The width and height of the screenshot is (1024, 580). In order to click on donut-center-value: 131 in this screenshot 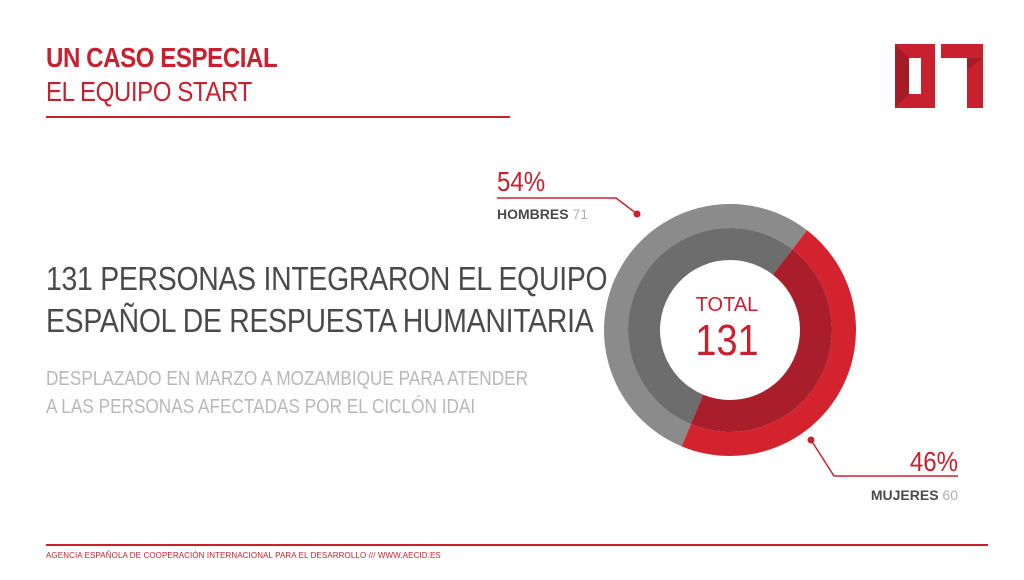, I will do `click(727, 340)`.